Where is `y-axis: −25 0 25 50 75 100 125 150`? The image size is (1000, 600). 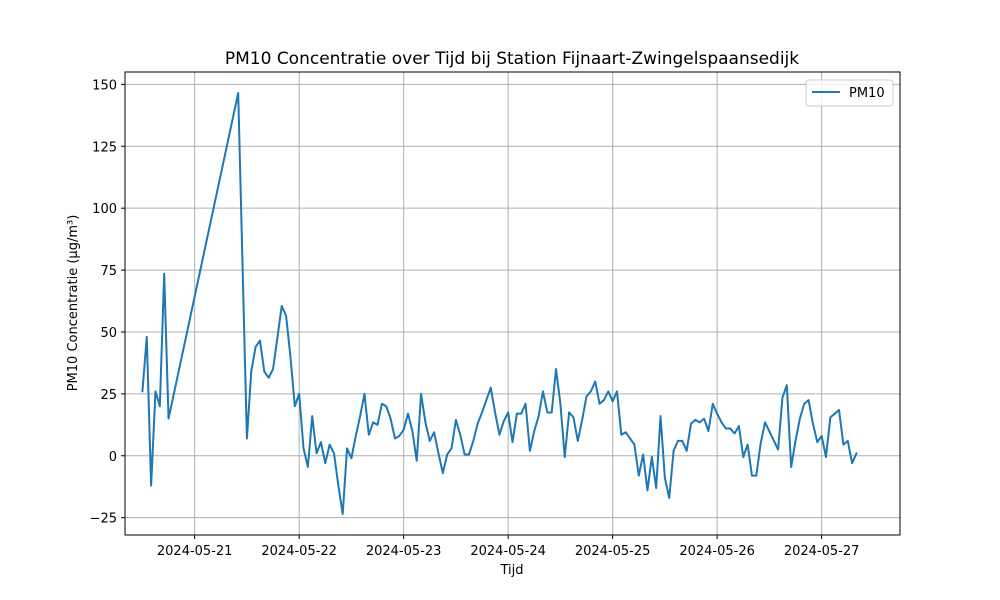 y-axis: −25 0 25 50 75 100 125 150 is located at coordinates (107, 302).